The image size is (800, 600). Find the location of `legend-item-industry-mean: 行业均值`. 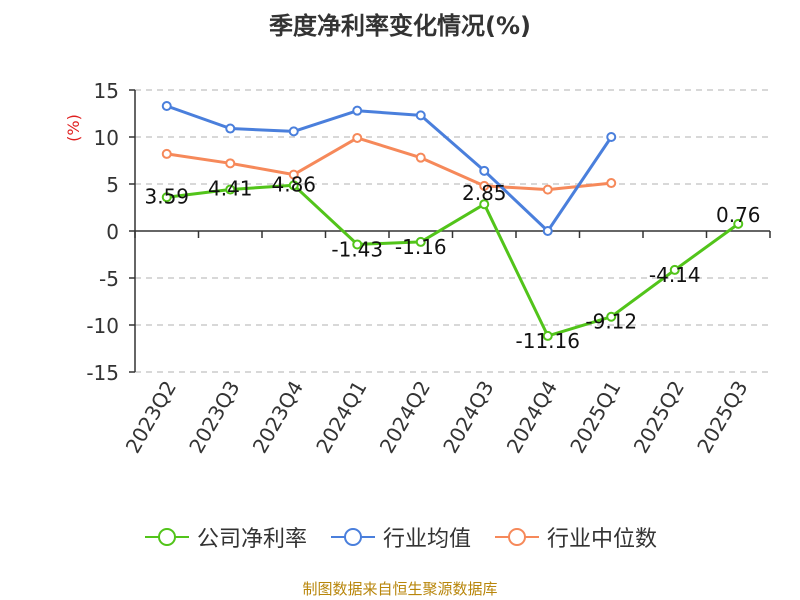

legend-item-industry-mean: 行业均值 is located at coordinates (400, 537).